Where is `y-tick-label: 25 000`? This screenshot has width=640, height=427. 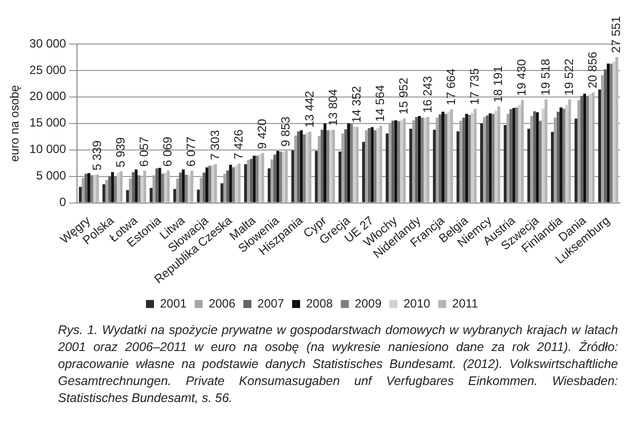 y-tick-label: 25 000 is located at coordinates (47, 69).